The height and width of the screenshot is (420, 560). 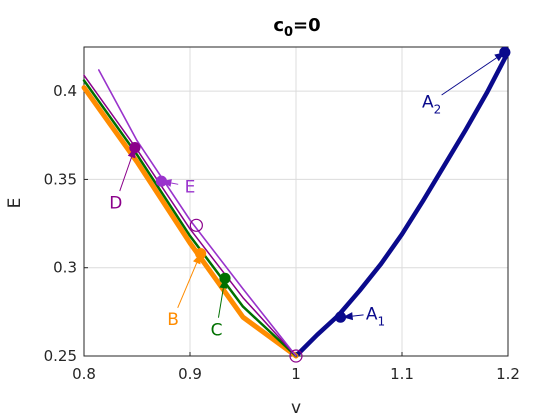 I want to click on annotation-c-label: C, so click(x=217, y=331).